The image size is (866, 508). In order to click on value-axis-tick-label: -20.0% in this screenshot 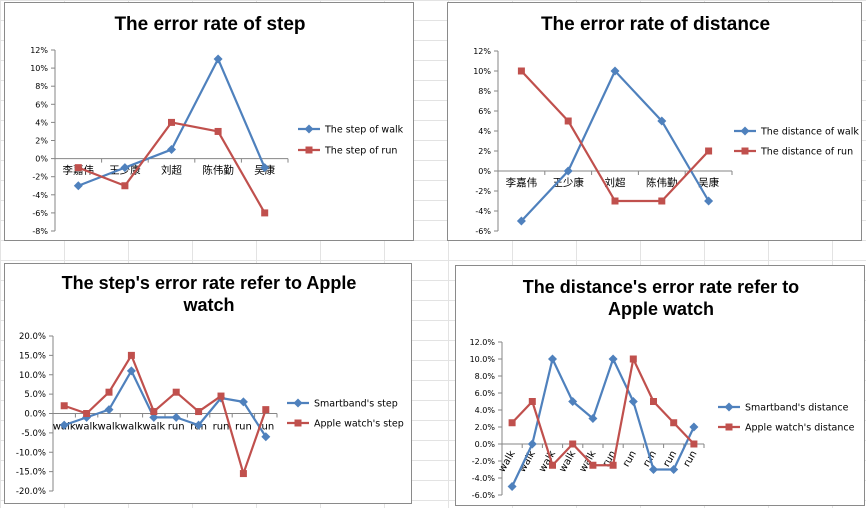, I will do `click(31, 492)`.